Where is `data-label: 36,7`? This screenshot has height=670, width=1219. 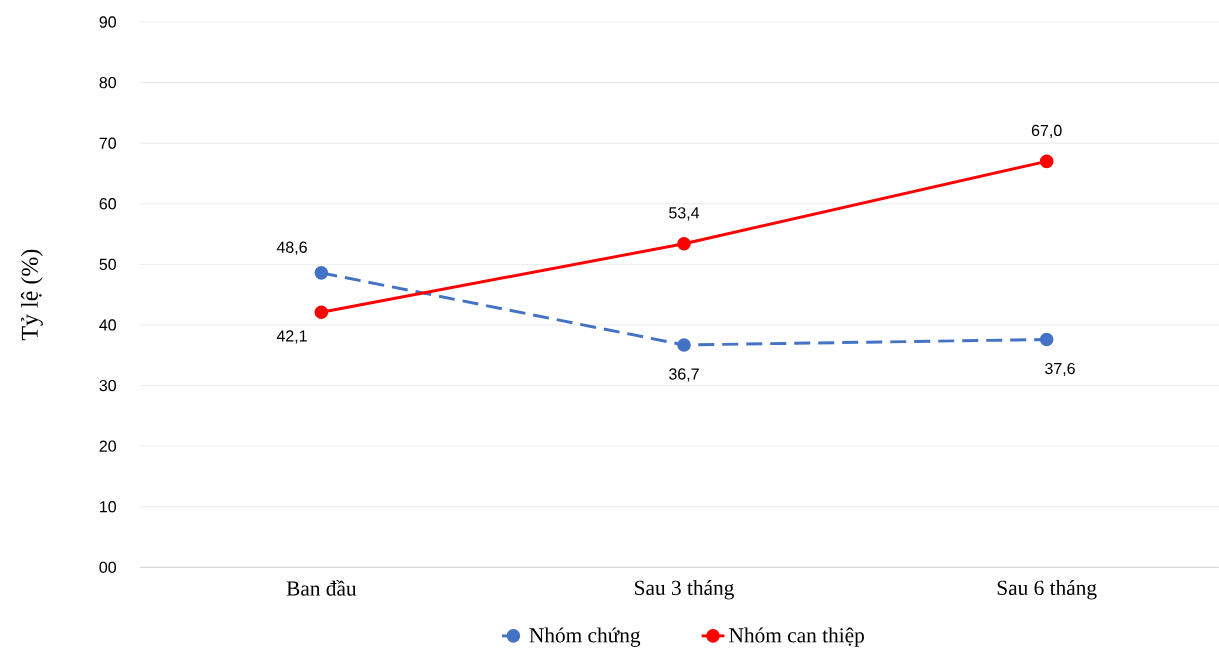 data-label: 36,7 is located at coordinates (684, 375).